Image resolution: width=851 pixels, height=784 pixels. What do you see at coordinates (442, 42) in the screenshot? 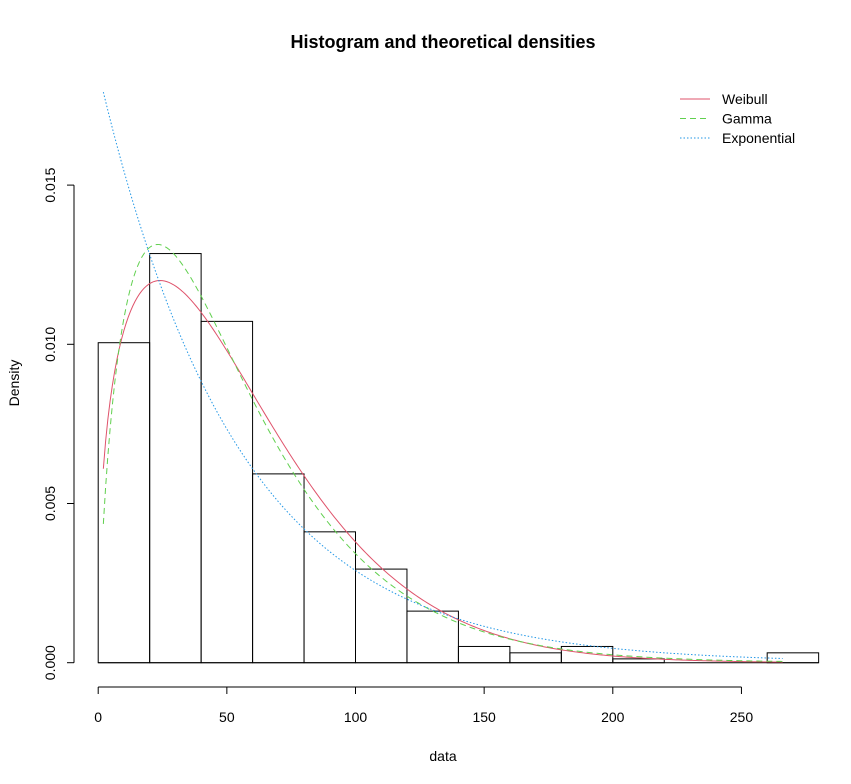
I see `chart-title: Histogram and theoretical densities` at bounding box center [442, 42].